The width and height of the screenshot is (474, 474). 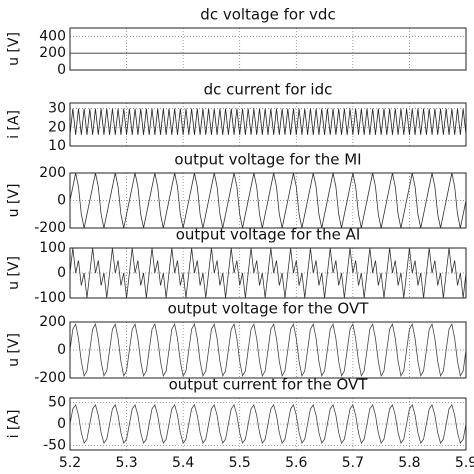 I want to click on subplot-title: output voltage for the MI, so click(x=267, y=160).